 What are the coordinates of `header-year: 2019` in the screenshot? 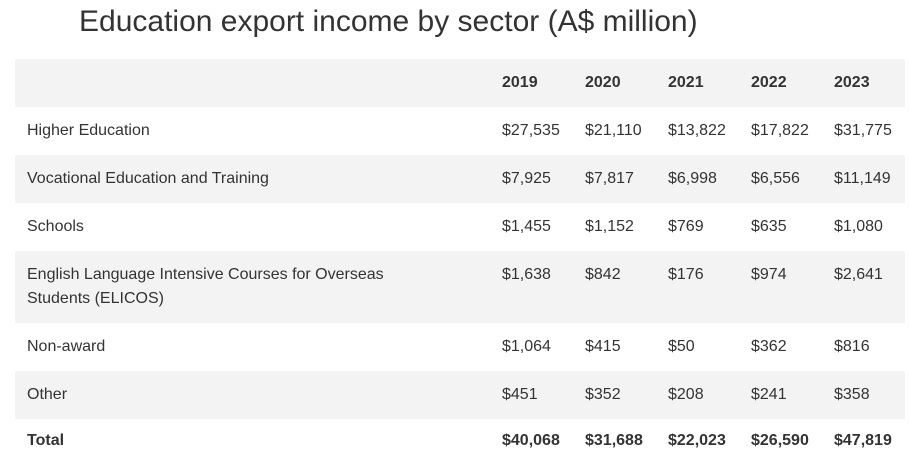 It's located at (531, 83).